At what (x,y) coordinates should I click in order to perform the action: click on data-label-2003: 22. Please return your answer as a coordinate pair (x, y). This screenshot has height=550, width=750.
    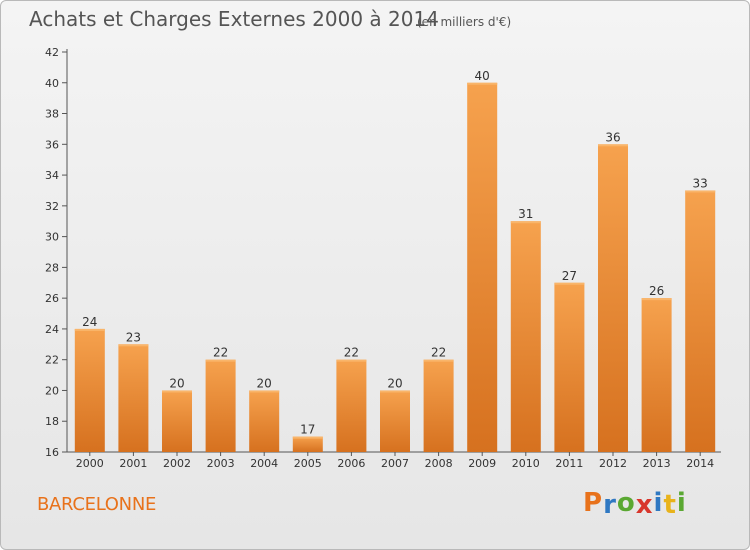
    Looking at the image, I should click on (220, 353).